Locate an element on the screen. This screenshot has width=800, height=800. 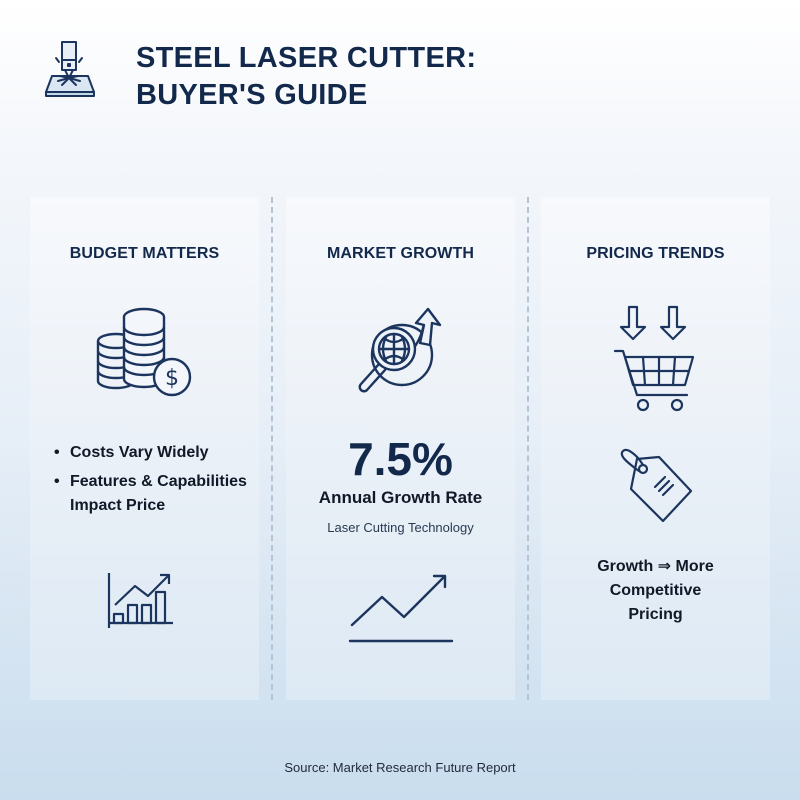
header: STEEL LASER CUTTER: BUYER'S GUIDE is located at coordinates (257, 74).